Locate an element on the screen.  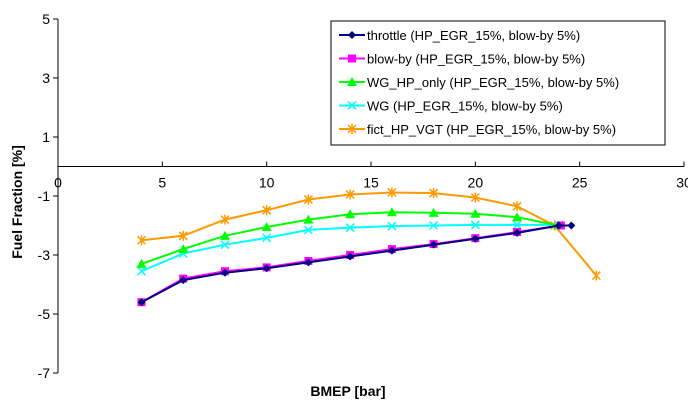
y-tick-label: 5 is located at coordinates (46, 19).